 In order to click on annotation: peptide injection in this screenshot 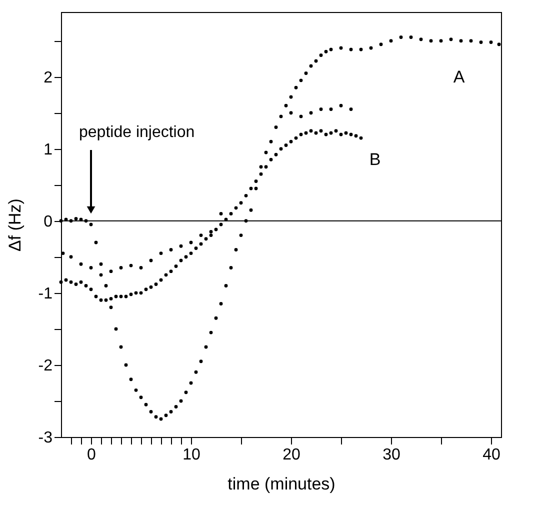, I will do `click(137, 132)`.